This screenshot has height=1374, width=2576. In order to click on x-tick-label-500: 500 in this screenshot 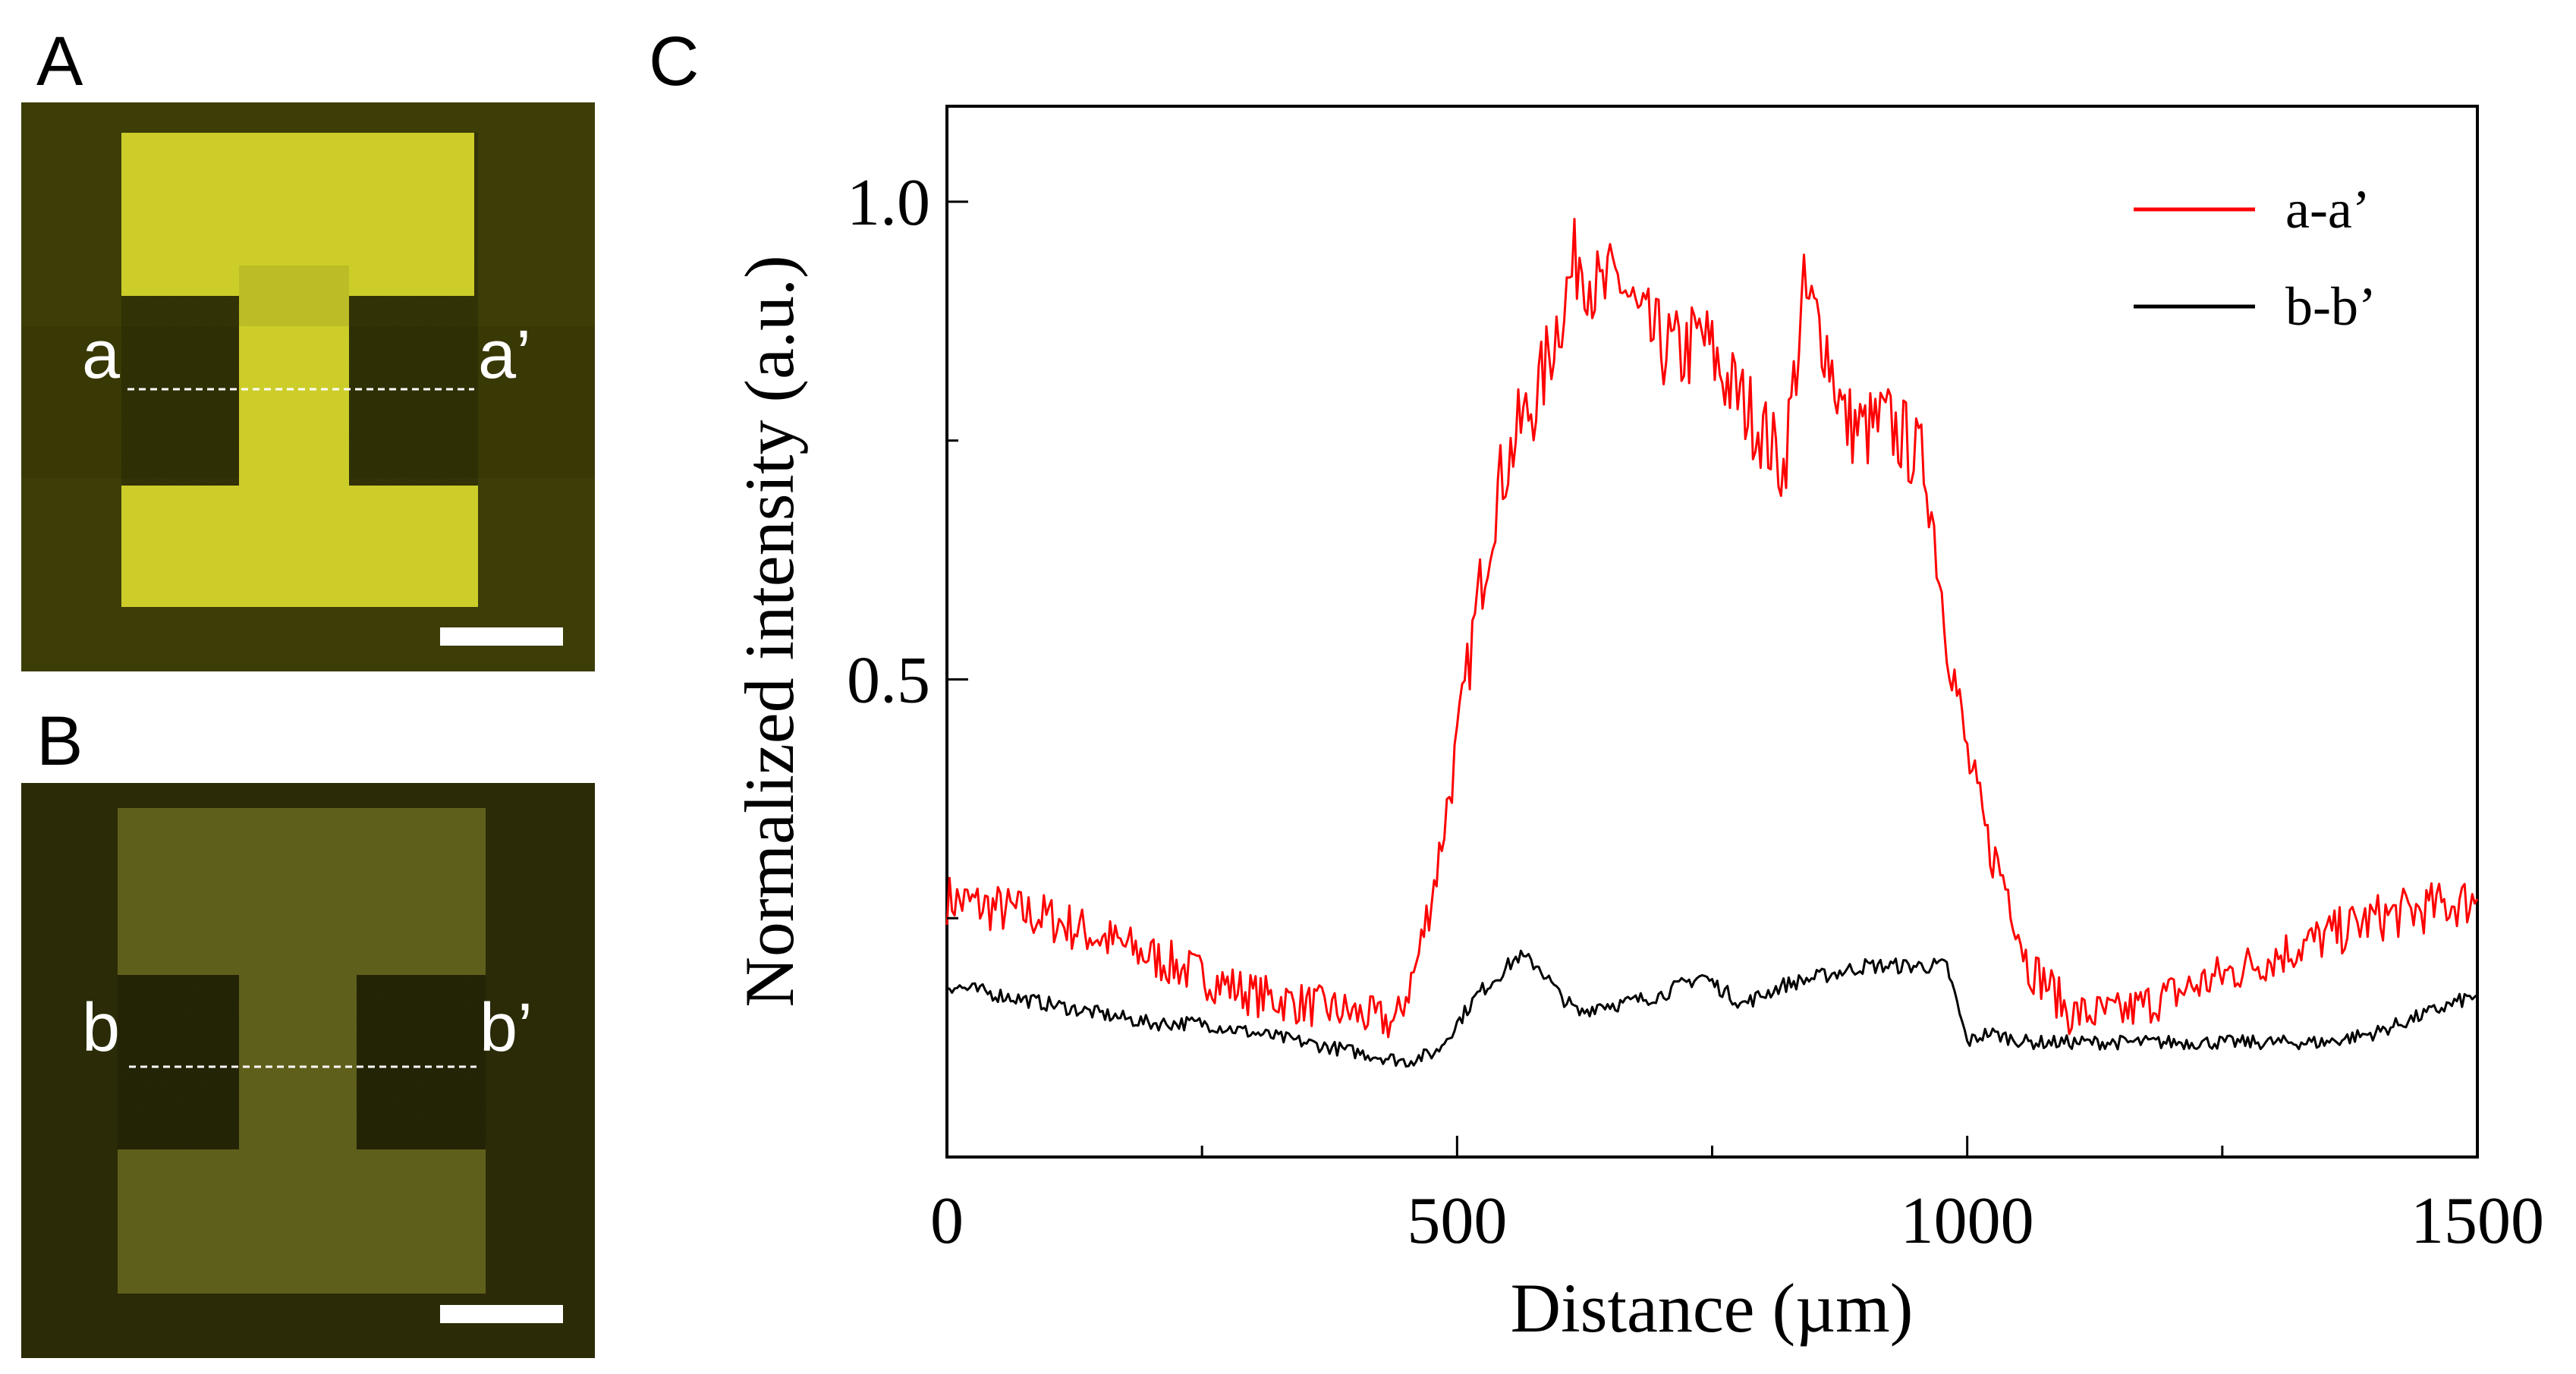, I will do `click(1457, 1221)`.